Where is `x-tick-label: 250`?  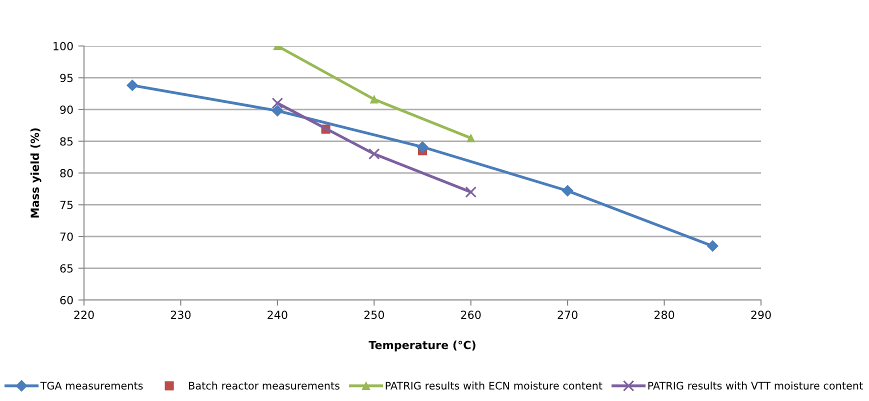
x-tick-label: 250 is located at coordinates (374, 315).